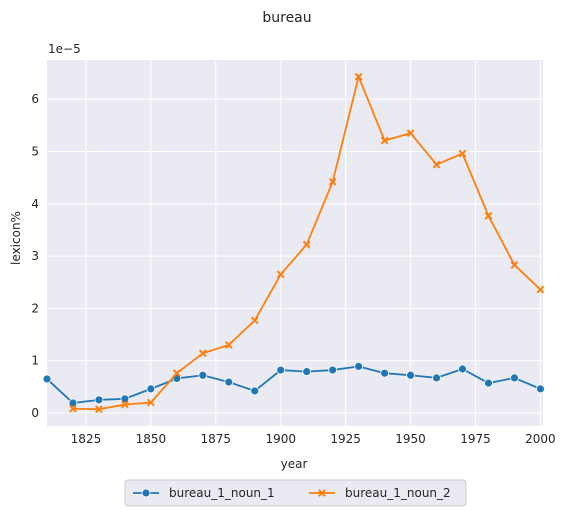 The image size is (563, 515). Describe the element at coordinates (35, 308) in the screenshot. I see `y-tick-label: 2` at that location.